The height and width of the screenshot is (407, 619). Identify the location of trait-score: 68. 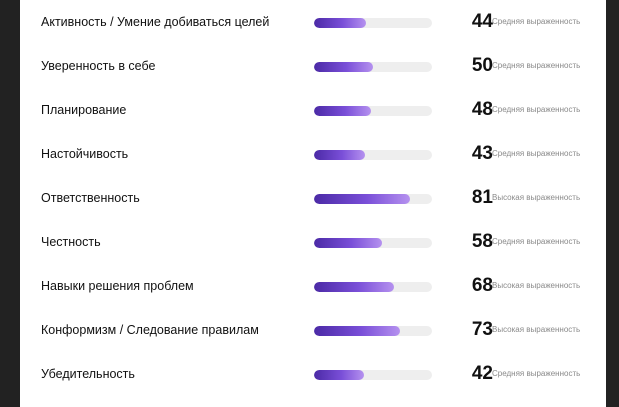
(482, 285).